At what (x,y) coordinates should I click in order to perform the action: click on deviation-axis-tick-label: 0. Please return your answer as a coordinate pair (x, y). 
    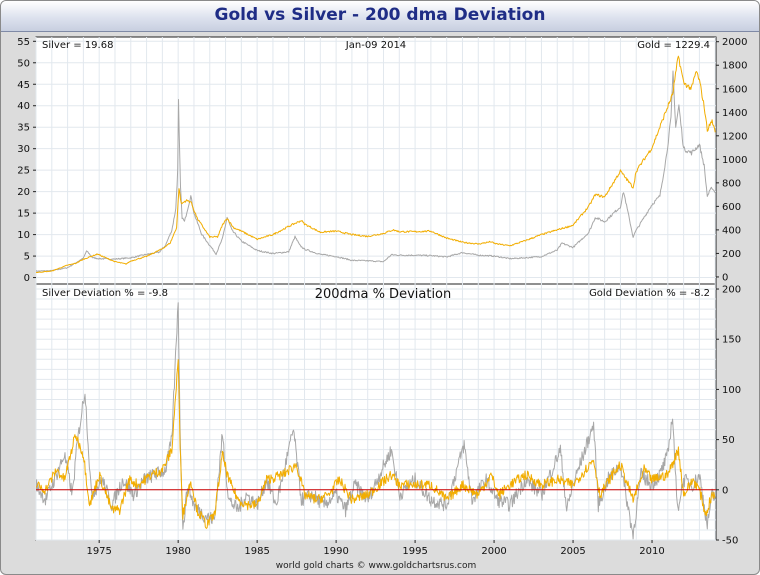
    Looking at the image, I should click on (725, 490).